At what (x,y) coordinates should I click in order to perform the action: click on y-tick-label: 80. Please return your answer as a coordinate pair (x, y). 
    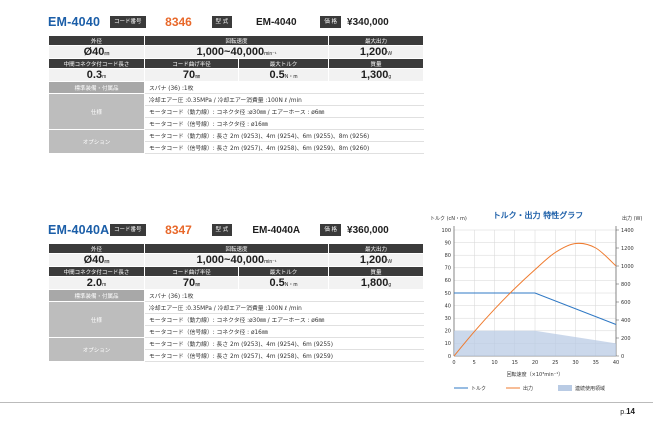
    Looking at the image, I should click on (448, 256).